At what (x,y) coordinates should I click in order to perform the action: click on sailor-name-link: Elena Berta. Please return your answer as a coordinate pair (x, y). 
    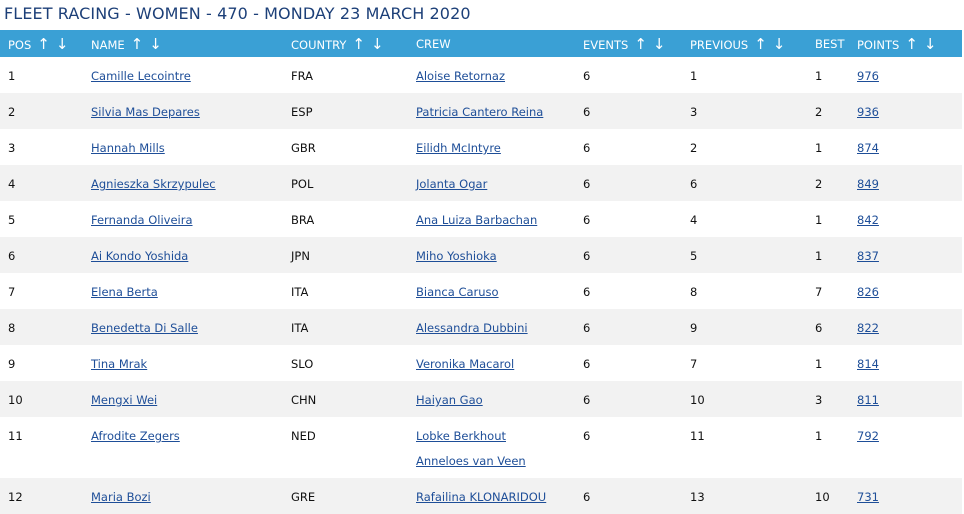
    Looking at the image, I should click on (124, 292).